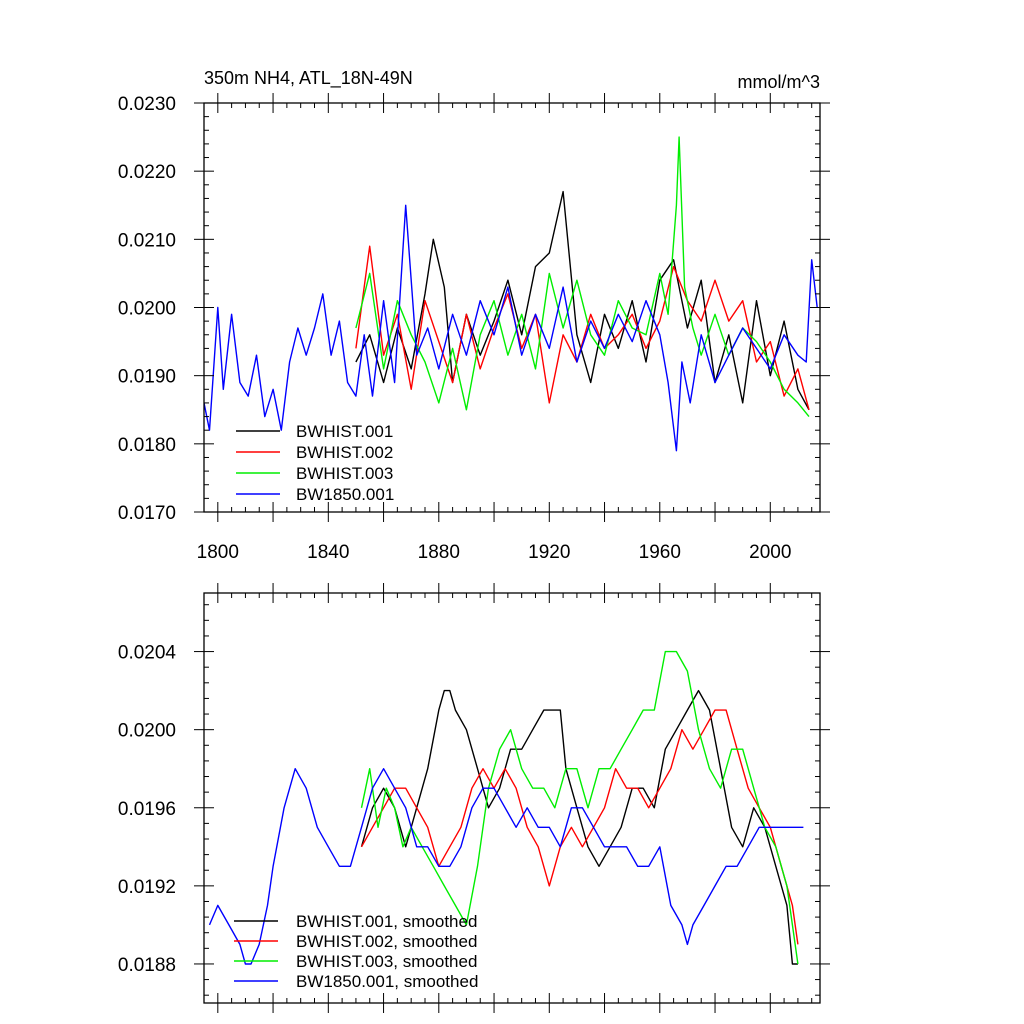 The height and width of the screenshot is (1024, 1024). What do you see at coordinates (147, 965) in the screenshot?
I see `bottom-y-tick-label: 0.0188` at bounding box center [147, 965].